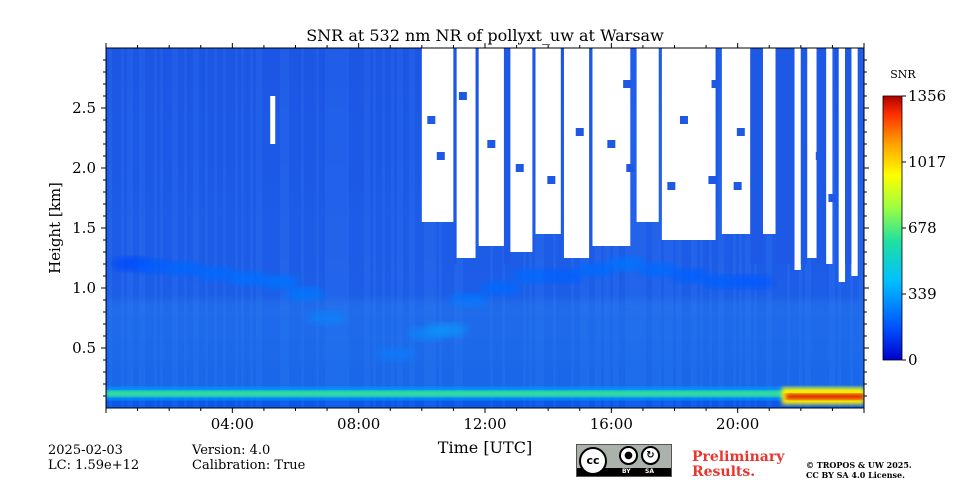 The height and width of the screenshot is (480, 960). Describe the element at coordinates (922, 294) in the screenshot. I see `colorbar-tick-label: 339` at that location.